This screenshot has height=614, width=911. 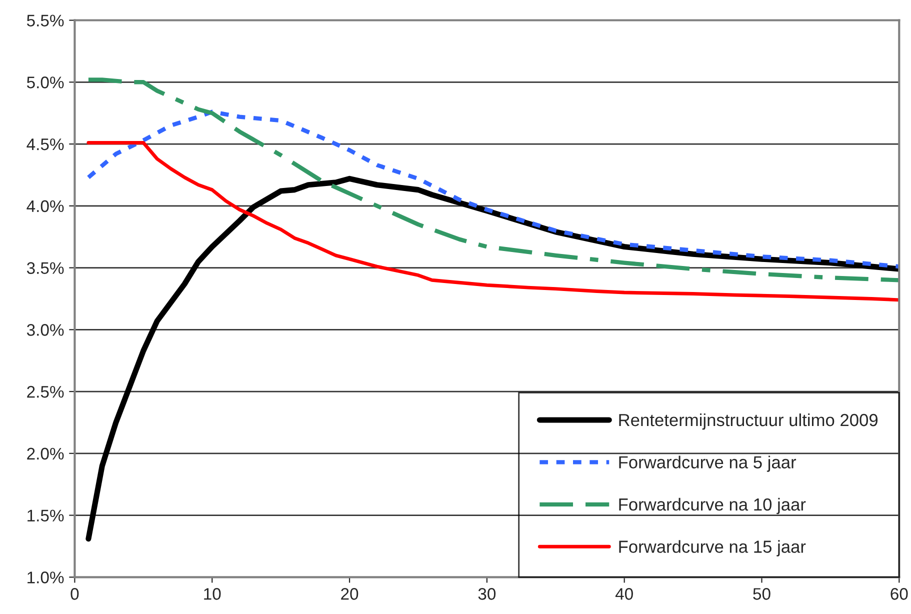 I want to click on y-tick-label: 1.0%, so click(x=46, y=578).